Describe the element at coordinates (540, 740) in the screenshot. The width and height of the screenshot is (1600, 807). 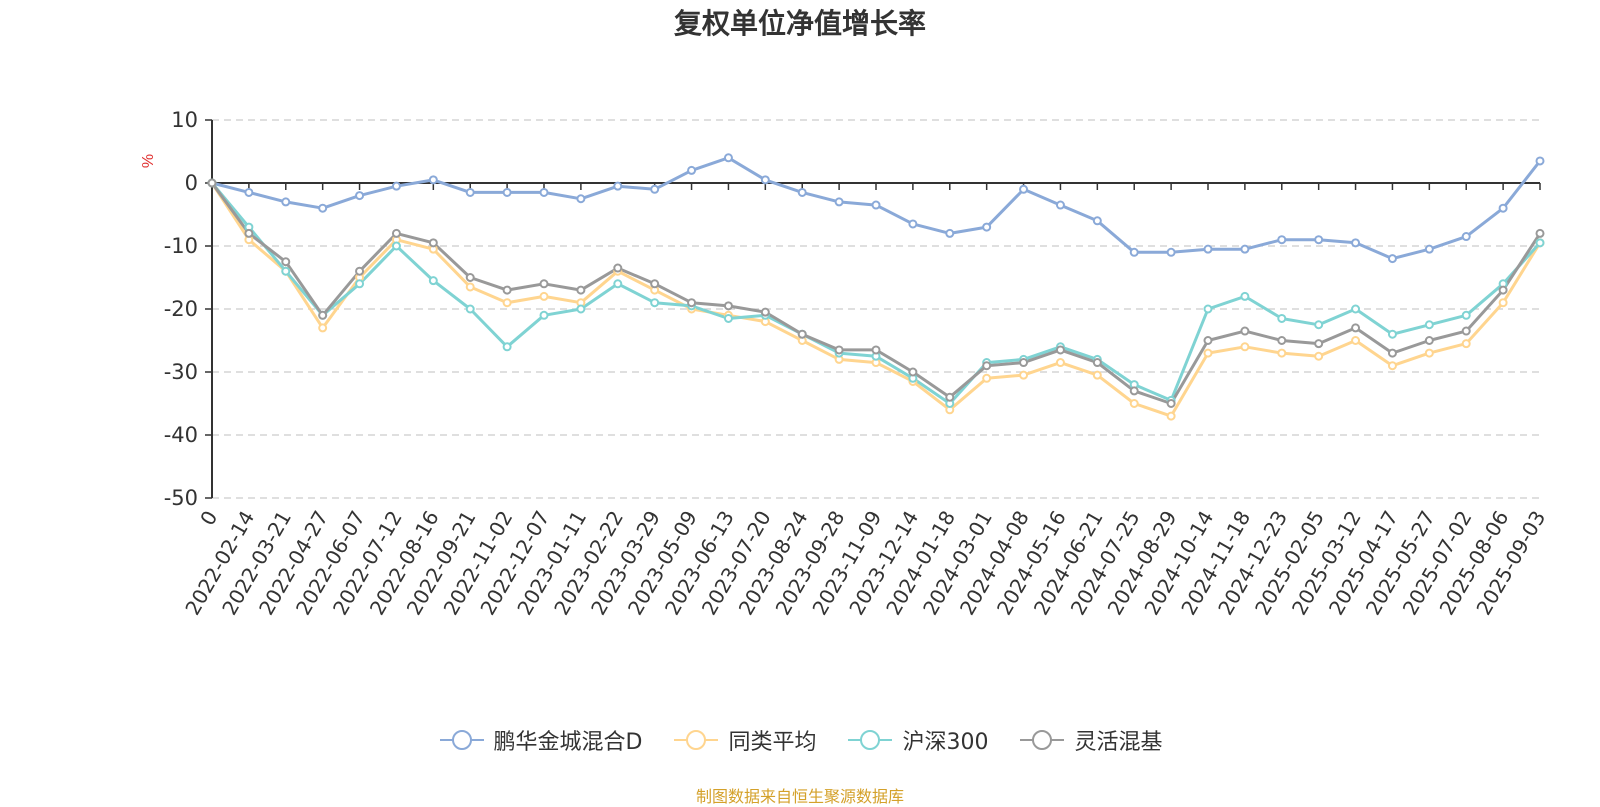
I see `legend-item: 鹏华金城混合D` at that location.